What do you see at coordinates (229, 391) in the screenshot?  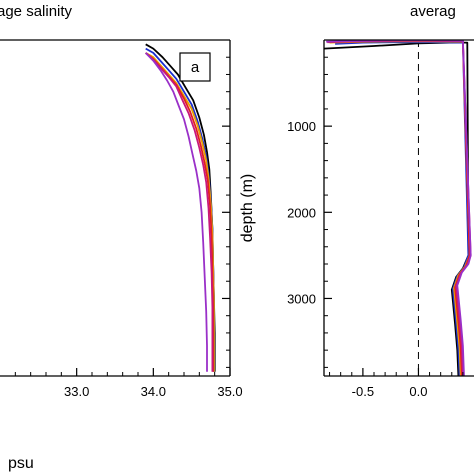 I see `left-x-tick-label: 35.0` at bounding box center [229, 391].